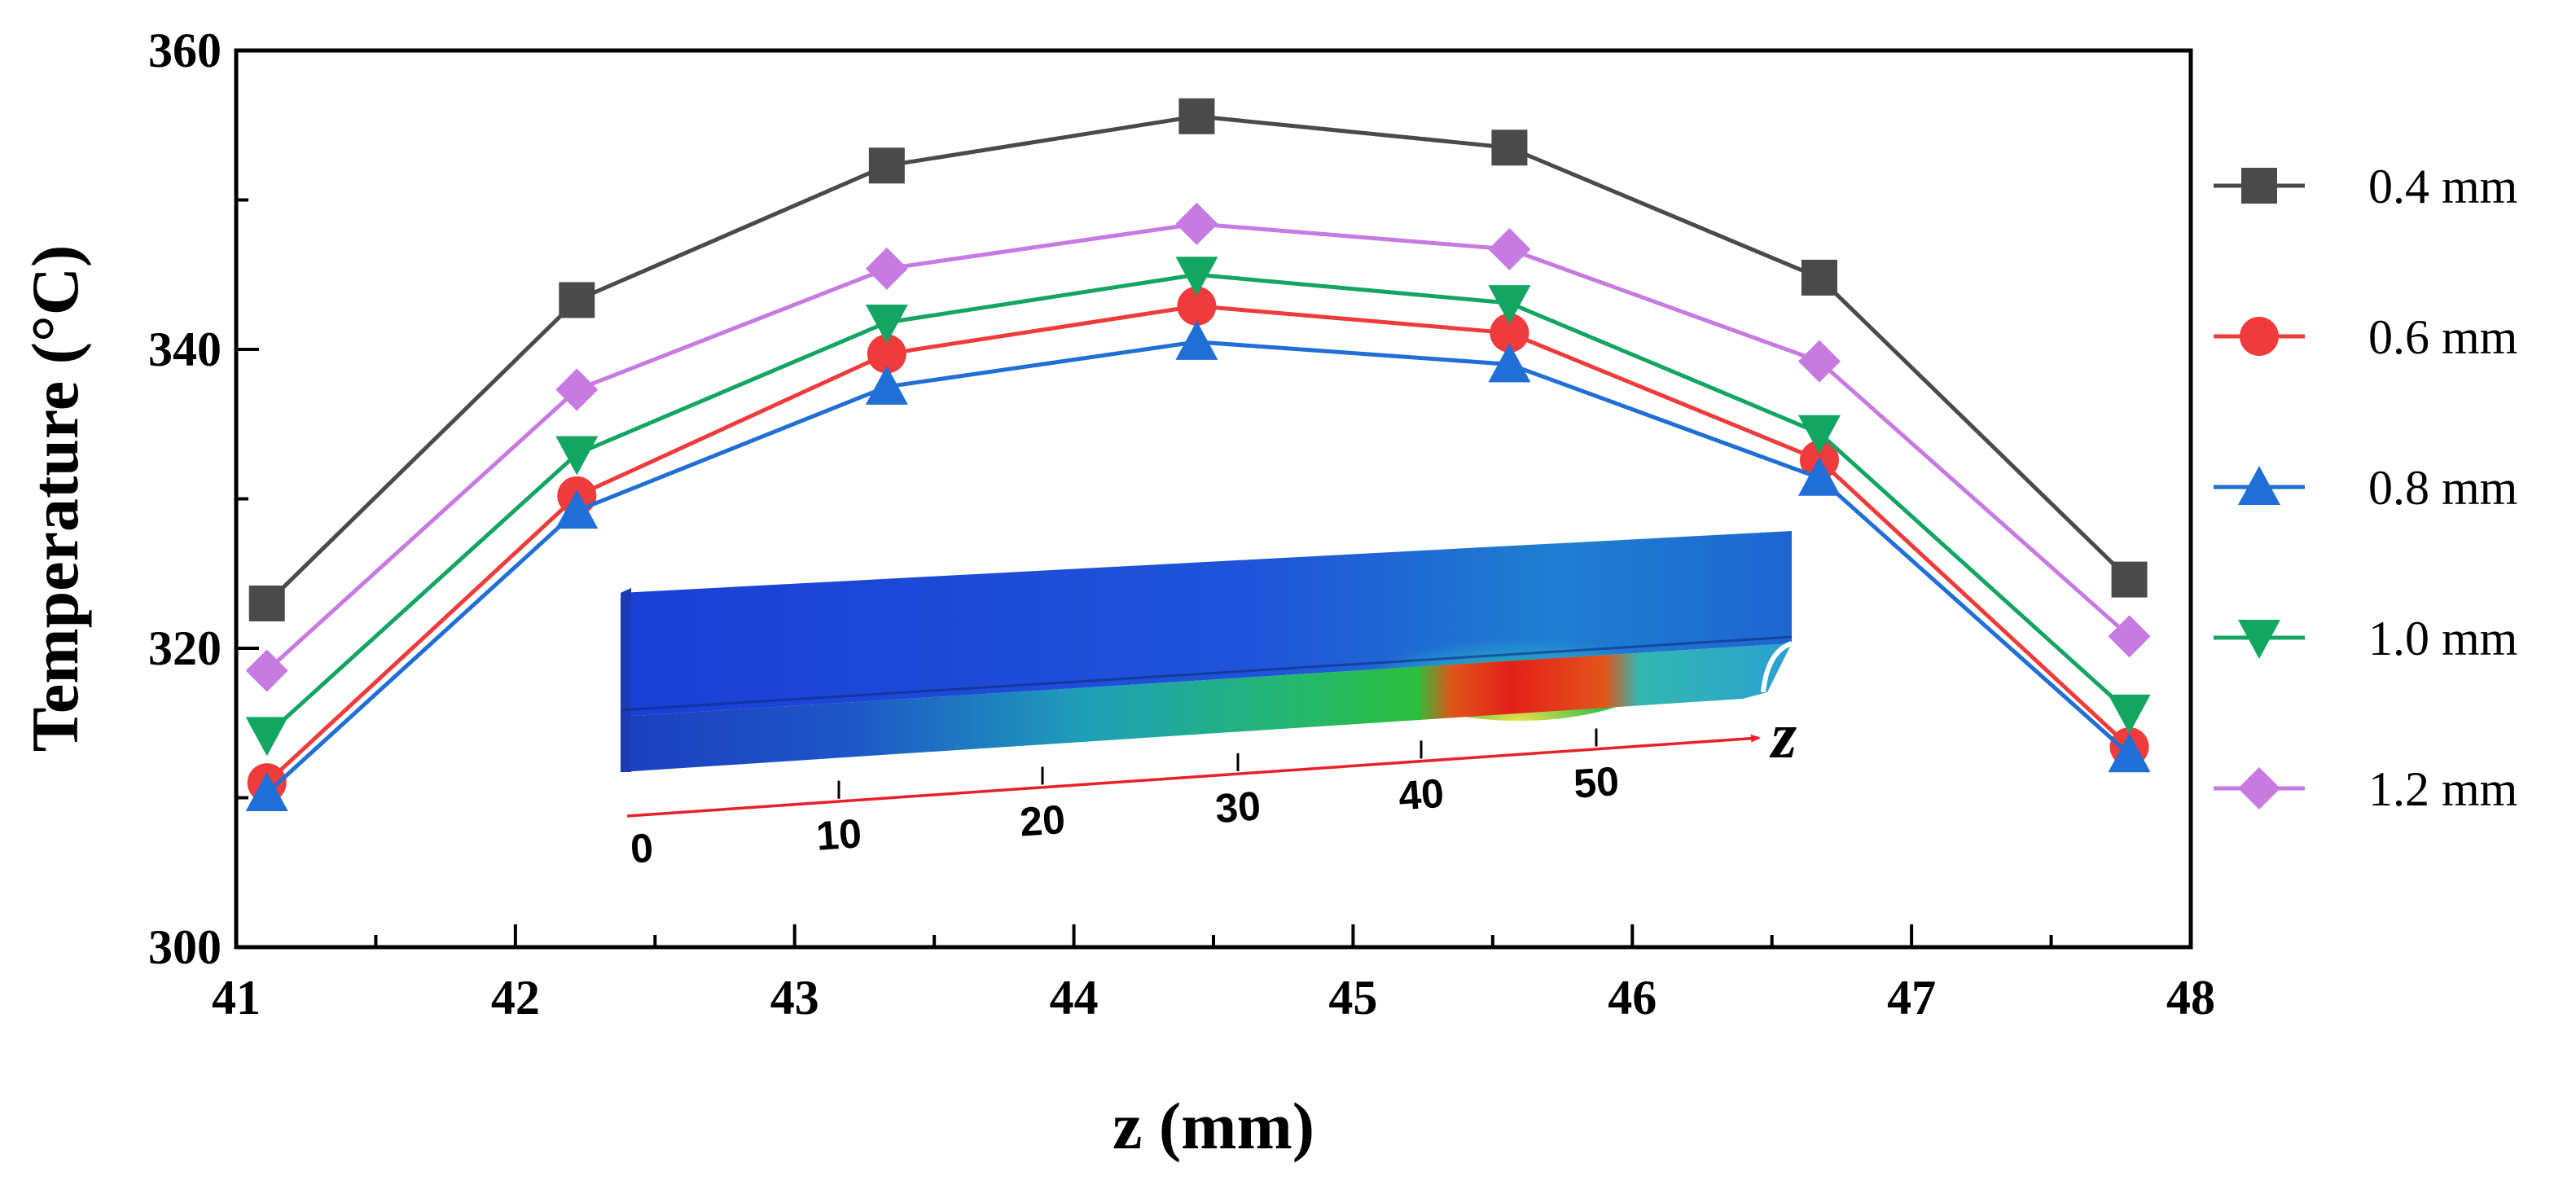 Image resolution: width=2576 pixels, height=1198 pixels. I want to click on x-tick-label: 44, so click(1074, 998).